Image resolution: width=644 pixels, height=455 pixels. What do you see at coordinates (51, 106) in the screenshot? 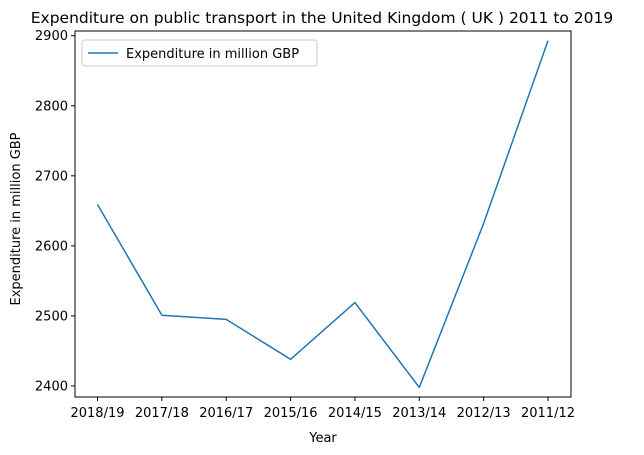
I see `y-tick-label: 2800` at bounding box center [51, 106].